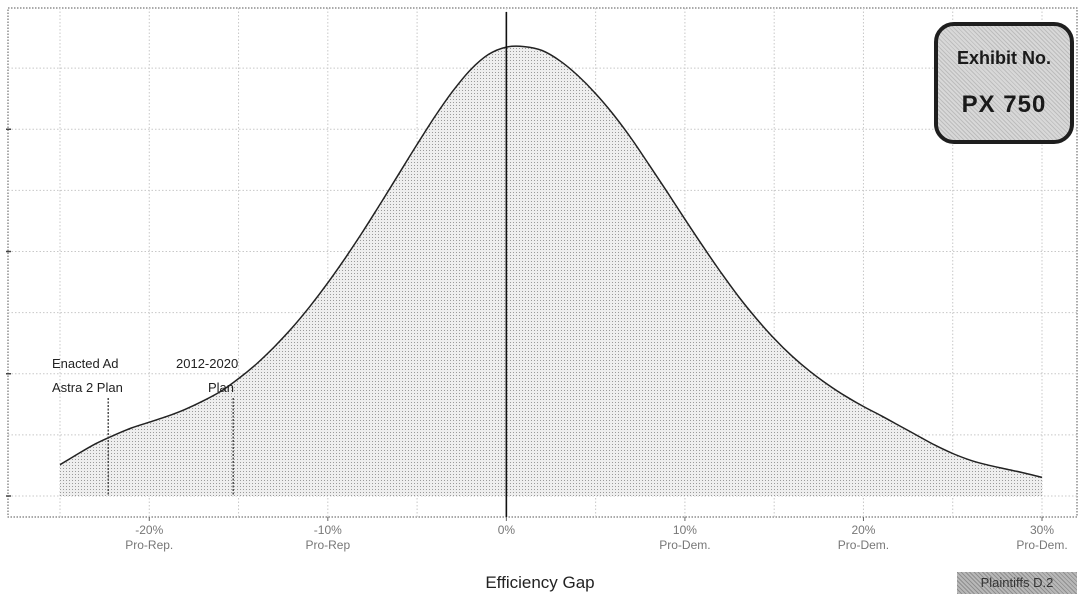 The width and height of the screenshot is (1082, 600). What do you see at coordinates (145, 426) in the screenshot?
I see `plan-markers: Enacted Ad Astra 2 Plan 2012-2020 Plan` at bounding box center [145, 426].